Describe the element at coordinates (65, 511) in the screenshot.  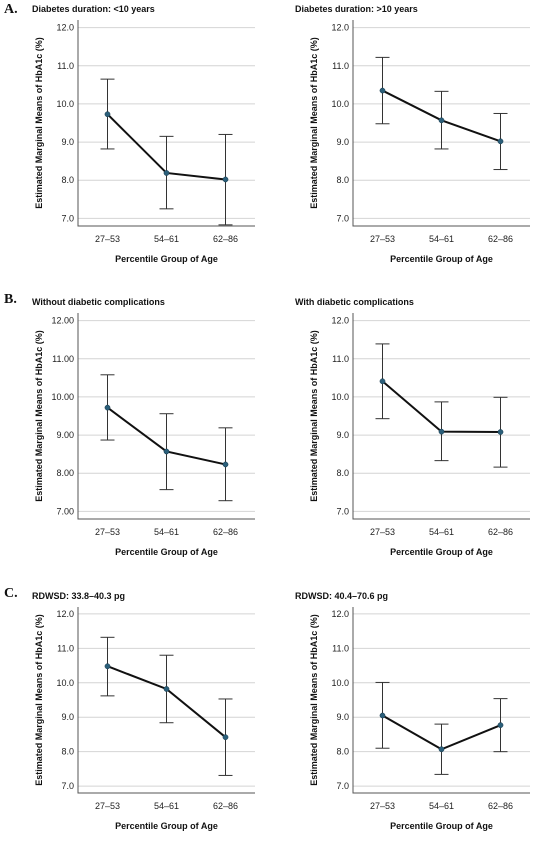
I see `y-tick-label: 7.00` at that location.